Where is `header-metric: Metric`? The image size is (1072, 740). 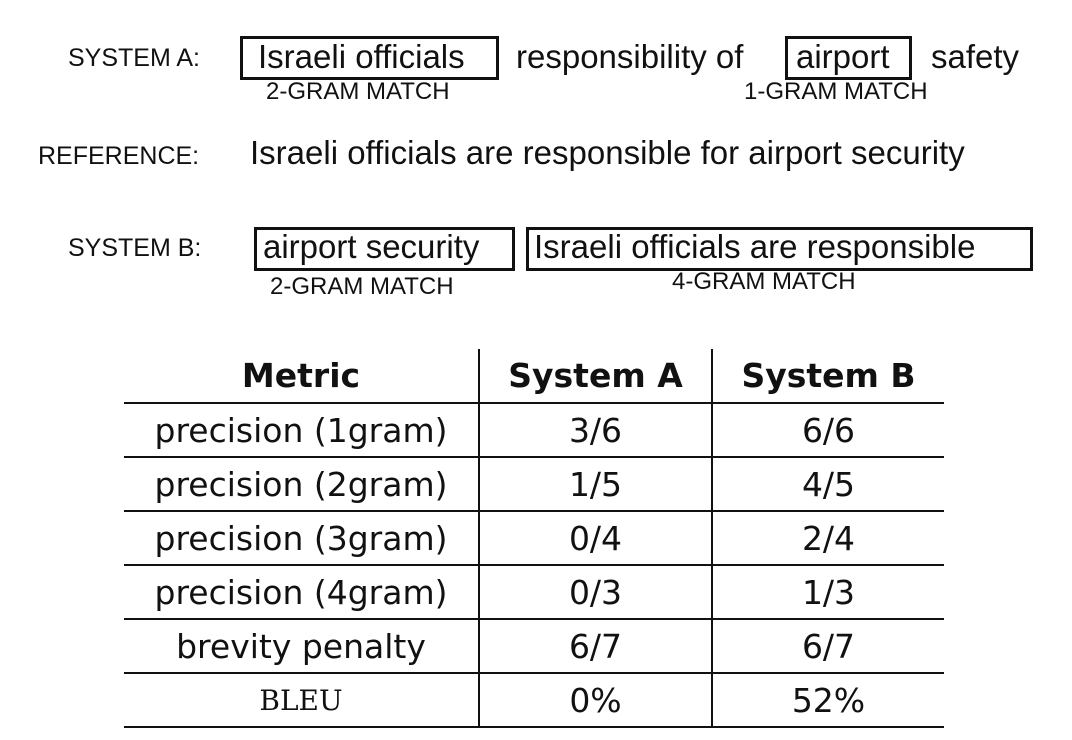 header-metric: Metric is located at coordinates (302, 376).